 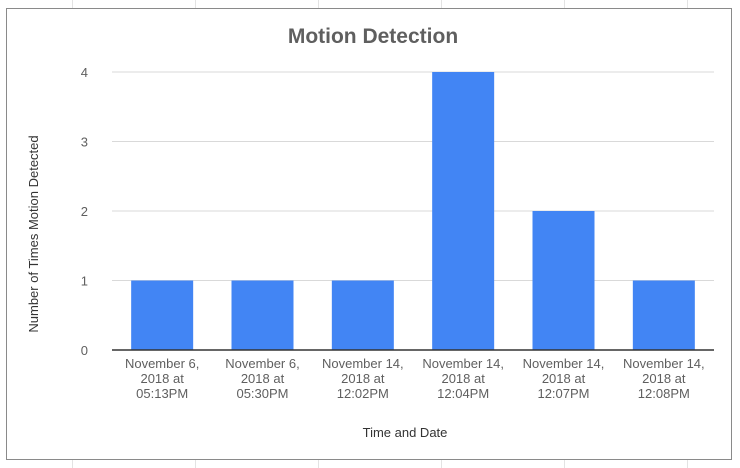 What do you see at coordinates (84, 72) in the screenshot?
I see `y-tick-label: 4` at bounding box center [84, 72].